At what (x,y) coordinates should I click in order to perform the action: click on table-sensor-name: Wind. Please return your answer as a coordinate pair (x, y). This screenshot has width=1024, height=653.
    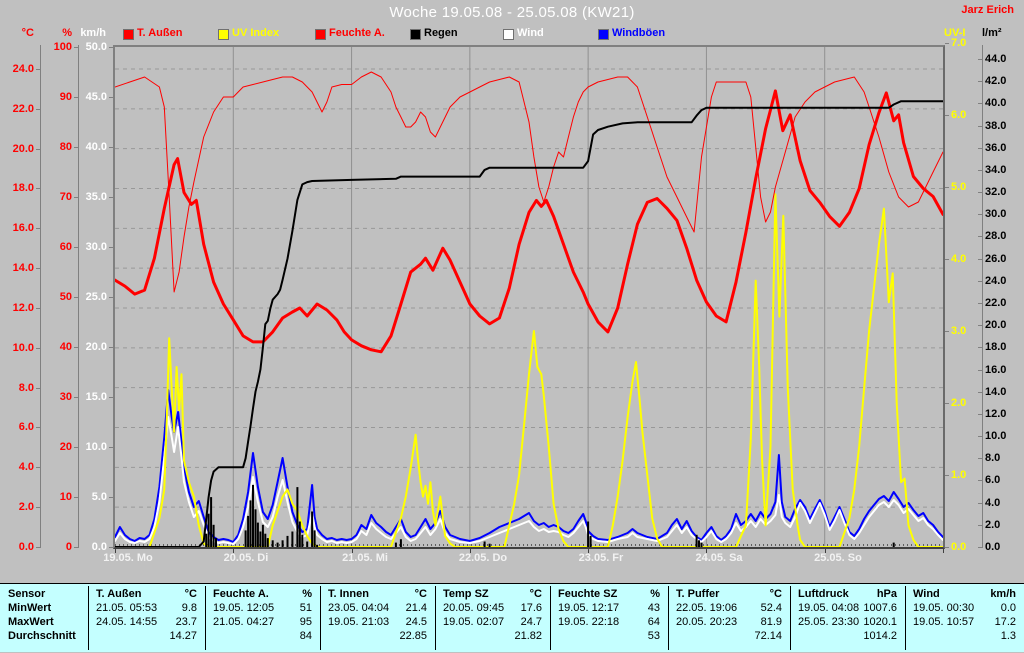
    Looking at the image, I should click on (926, 594).